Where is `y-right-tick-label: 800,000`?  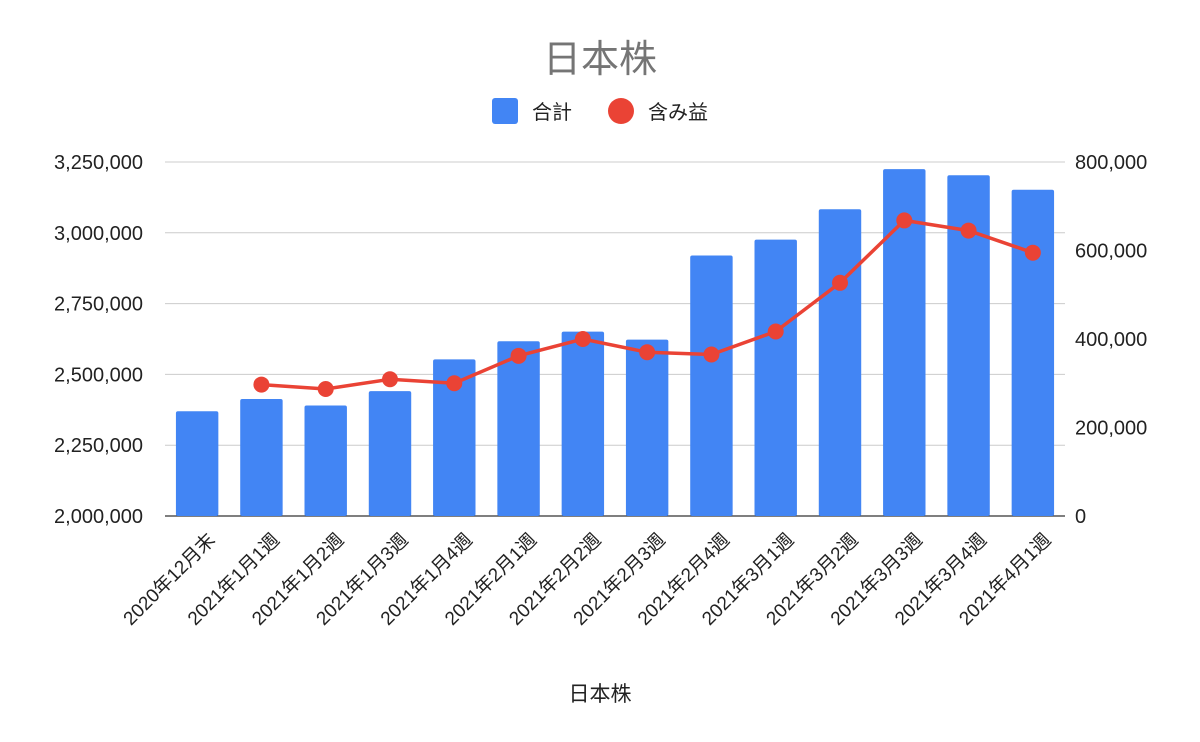
y-right-tick-label: 800,000 is located at coordinates (1111, 163).